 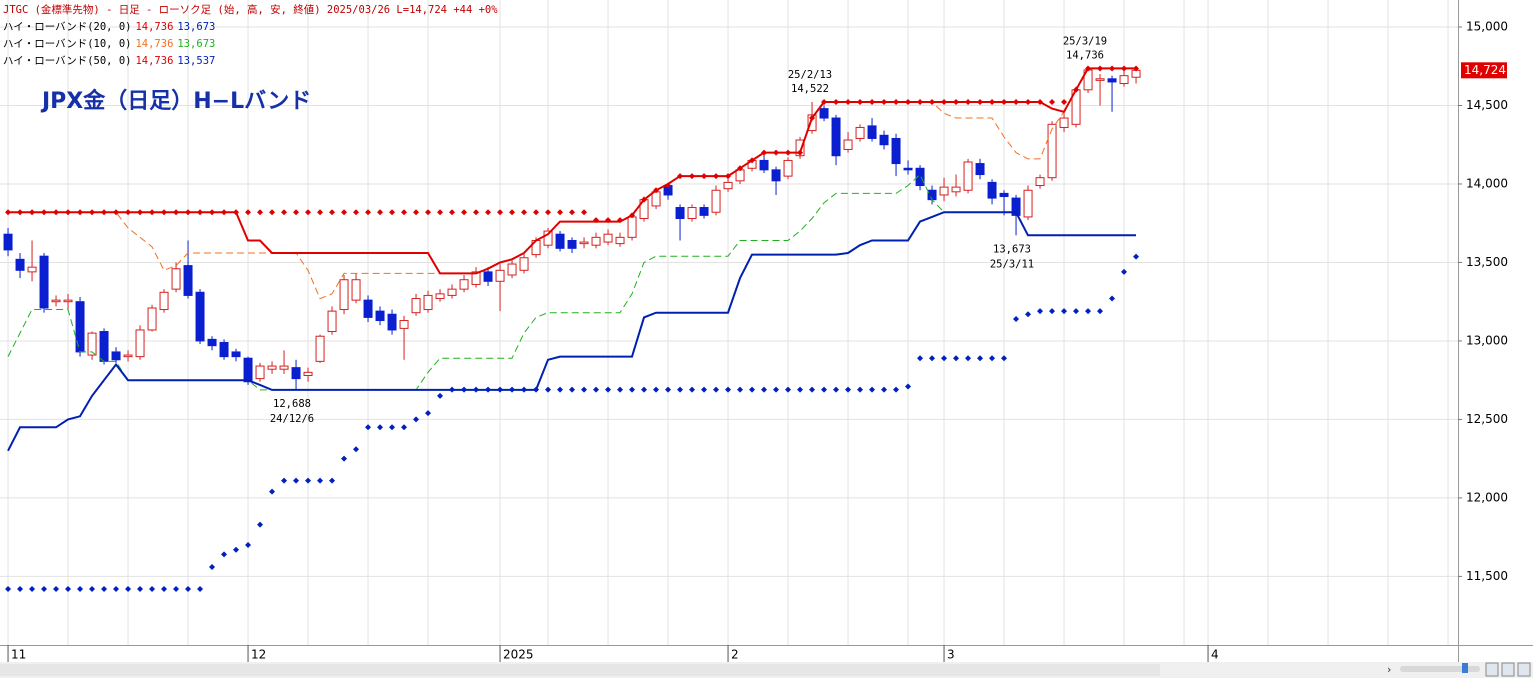 I want to click on legend-high: 14,736, so click(x=154, y=27).